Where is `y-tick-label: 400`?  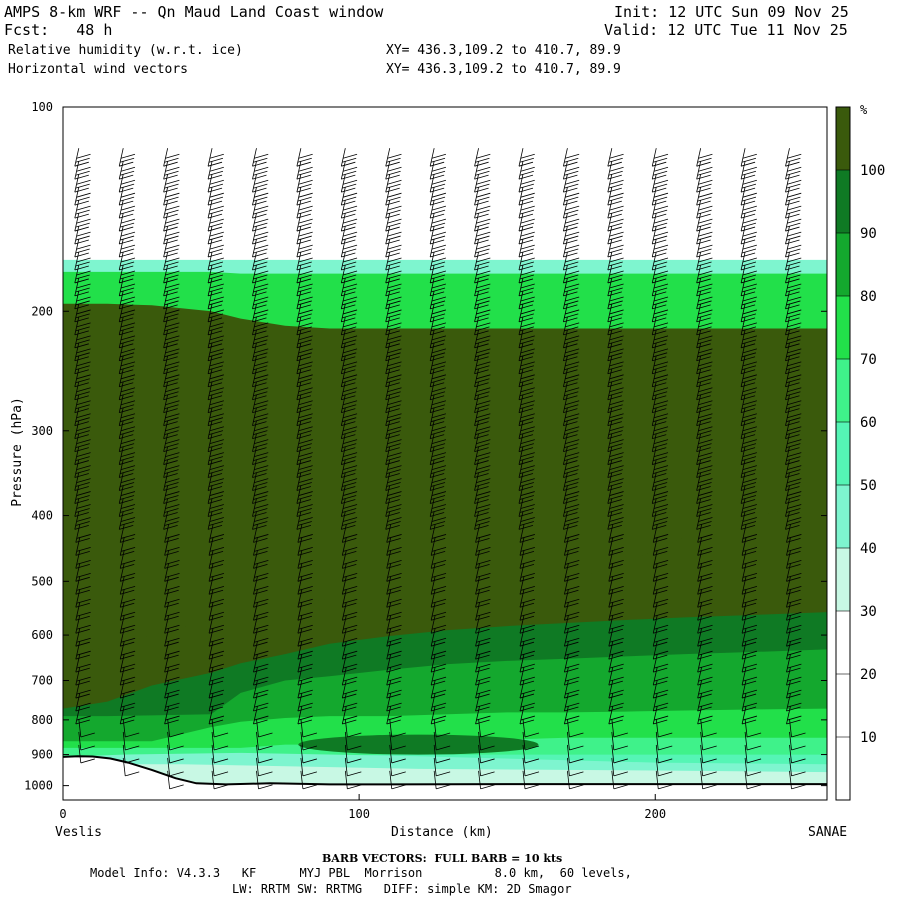
y-tick-label: 400 is located at coordinates (42, 516).